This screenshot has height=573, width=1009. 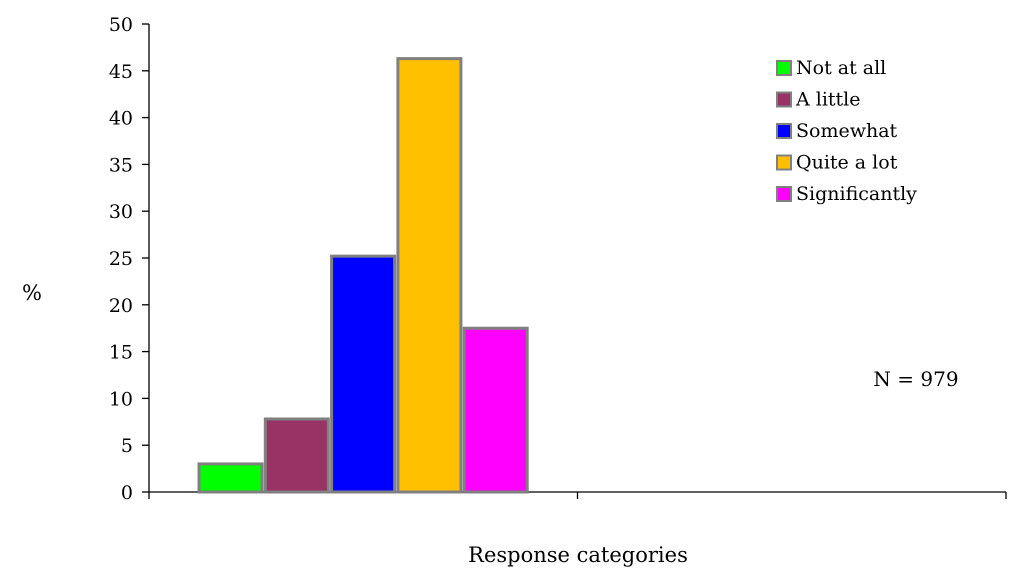 What do you see at coordinates (230, 478) in the screenshot?
I see `bar-not-at-all` at bounding box center [230, 478].